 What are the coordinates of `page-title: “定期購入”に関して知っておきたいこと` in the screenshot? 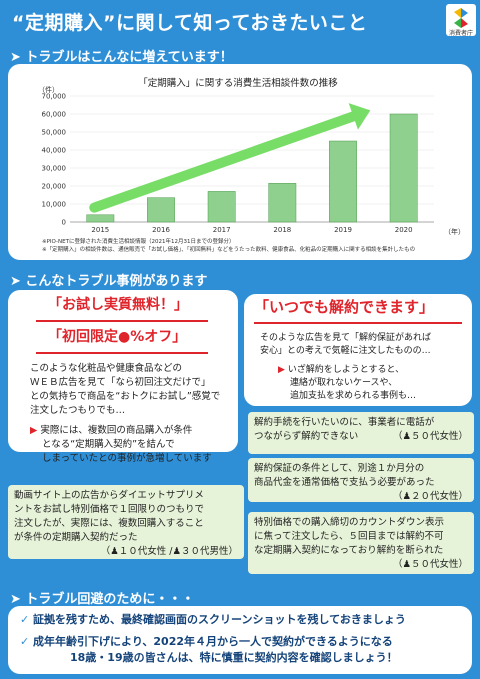 It's located at (190, 23).